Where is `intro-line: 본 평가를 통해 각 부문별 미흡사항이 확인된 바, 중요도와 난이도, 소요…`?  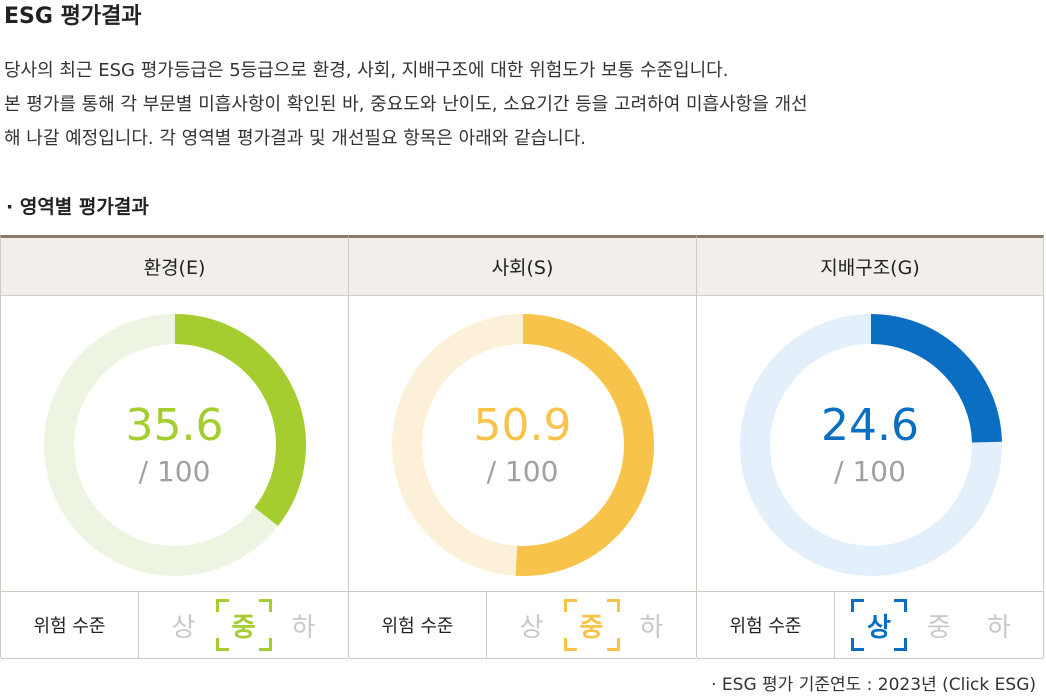
intro-line: 본 평가를 통해 각 부문별 미흡사항이 확인된 바, 중요도와 난이도, 소요… is located at coordinates (406, 104).